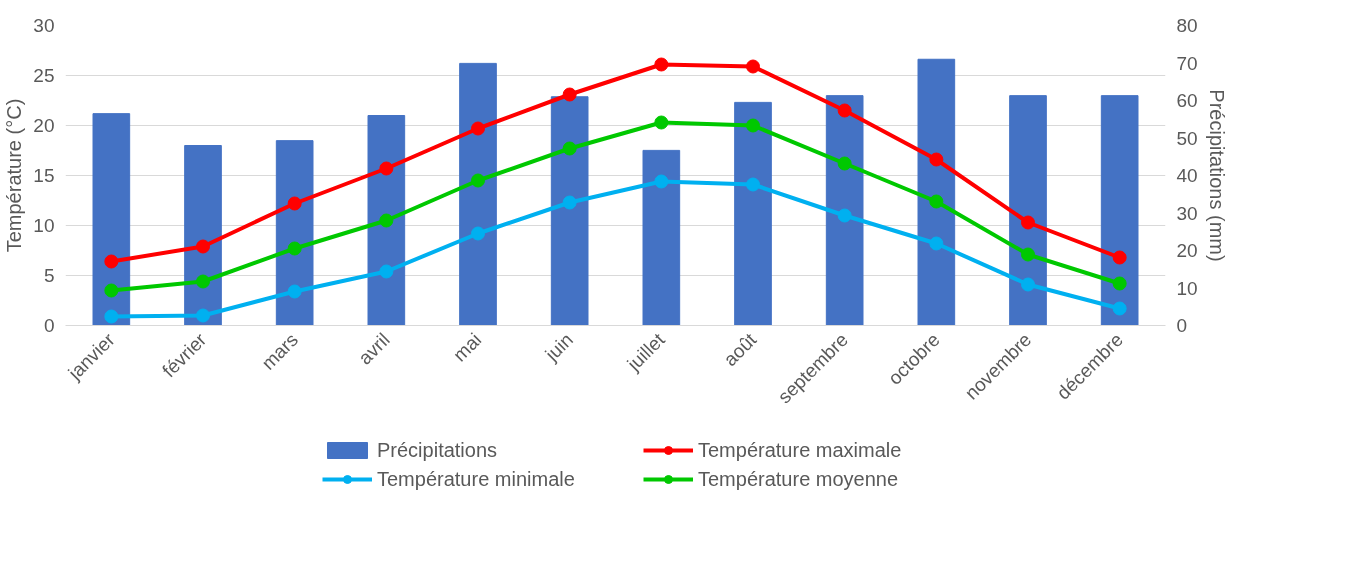  Describe the element at coordinates (1182, 325) in the screenshot. I see `y2-tick-label: 0` at that location.